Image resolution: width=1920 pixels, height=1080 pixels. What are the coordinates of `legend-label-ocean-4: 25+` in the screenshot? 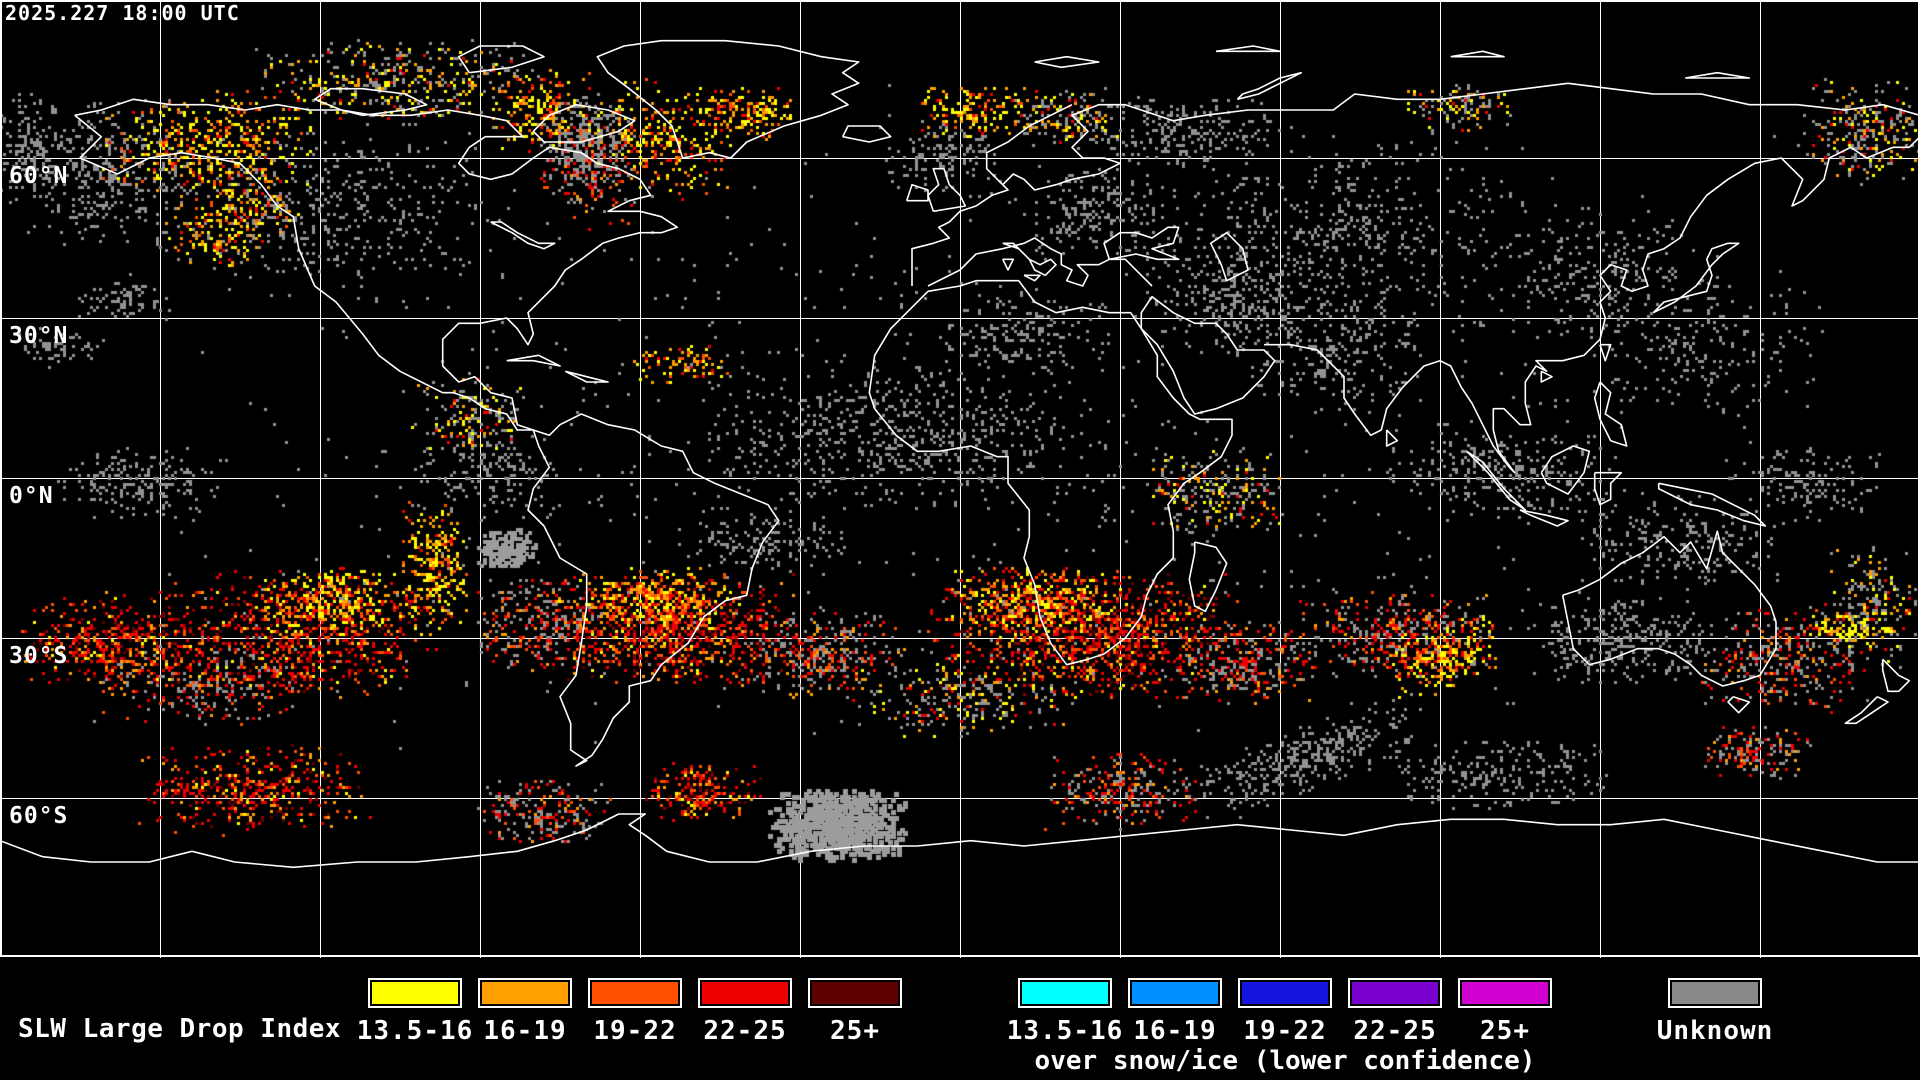 It's located at (855, 1031).